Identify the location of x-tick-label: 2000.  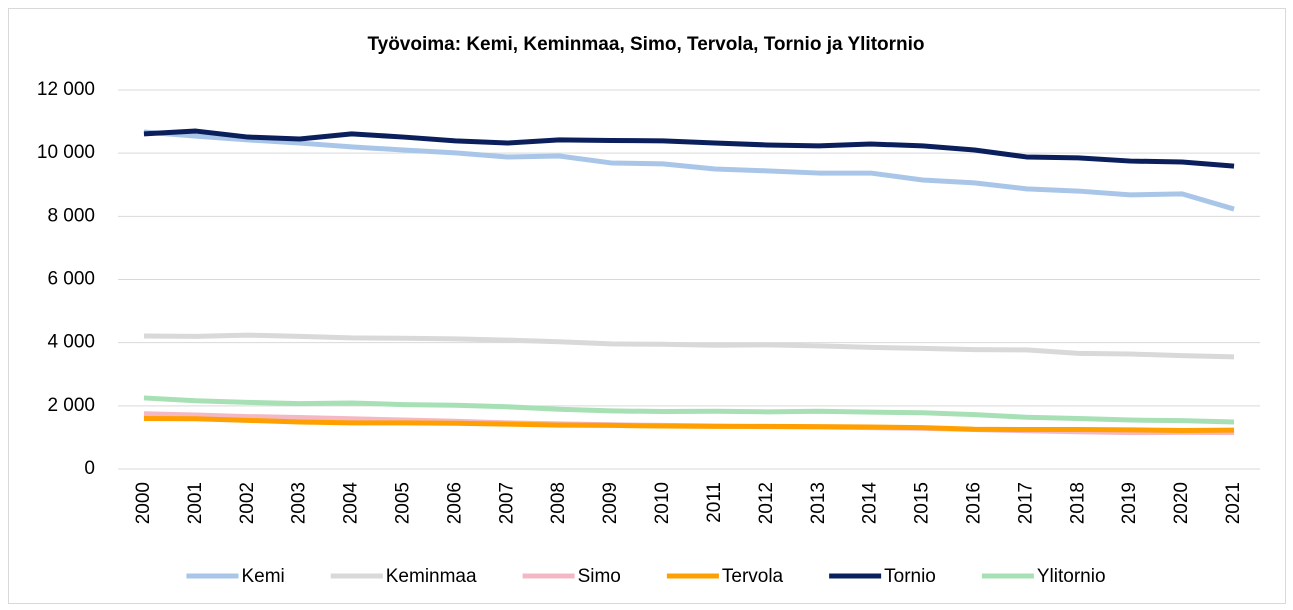
(143, 503).